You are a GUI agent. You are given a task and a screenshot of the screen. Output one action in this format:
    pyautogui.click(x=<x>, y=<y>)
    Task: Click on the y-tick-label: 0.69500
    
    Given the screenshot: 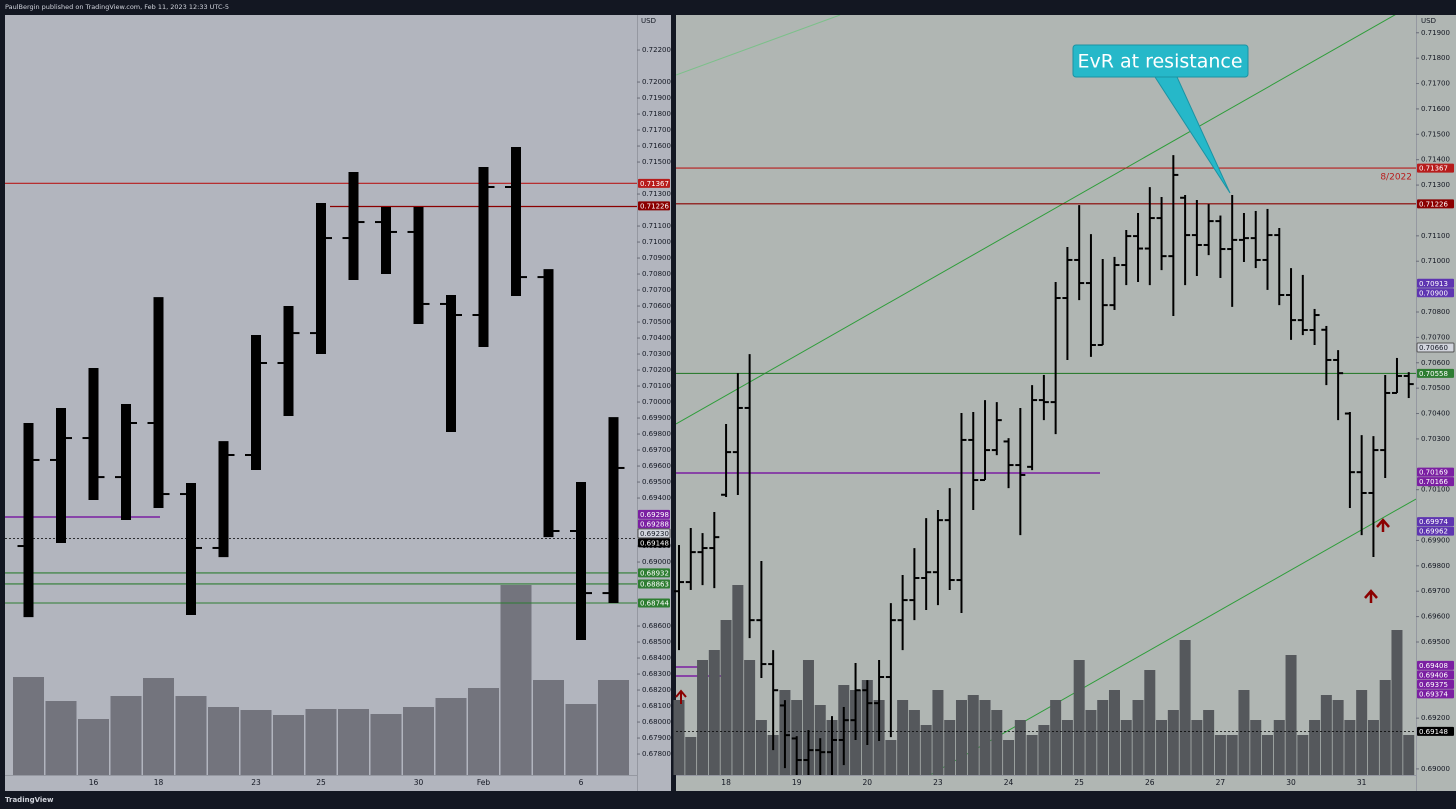 What is the action you would take?
    pyautogui.click(x=1435, y=642)
    